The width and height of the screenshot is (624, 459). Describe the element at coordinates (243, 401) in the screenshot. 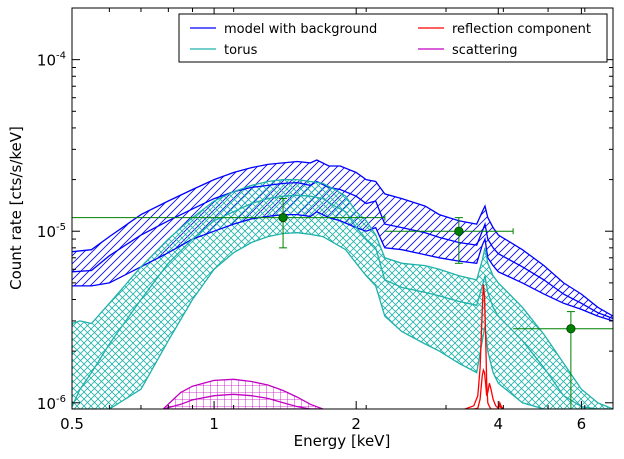

I see `scattering-mid-line` at that location.